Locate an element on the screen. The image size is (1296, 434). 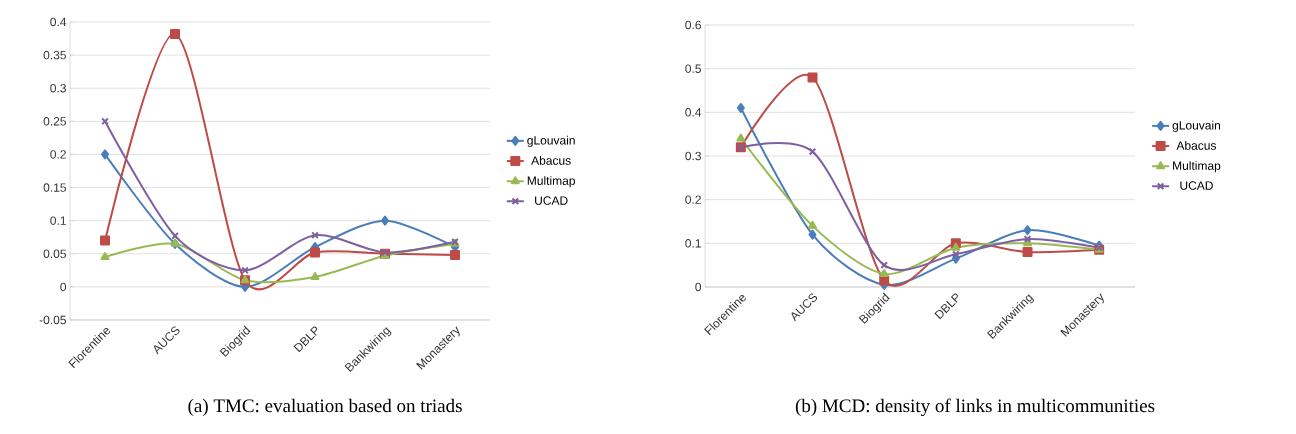
y-tick-label: 0.25 is located at coordinates (54, 121).